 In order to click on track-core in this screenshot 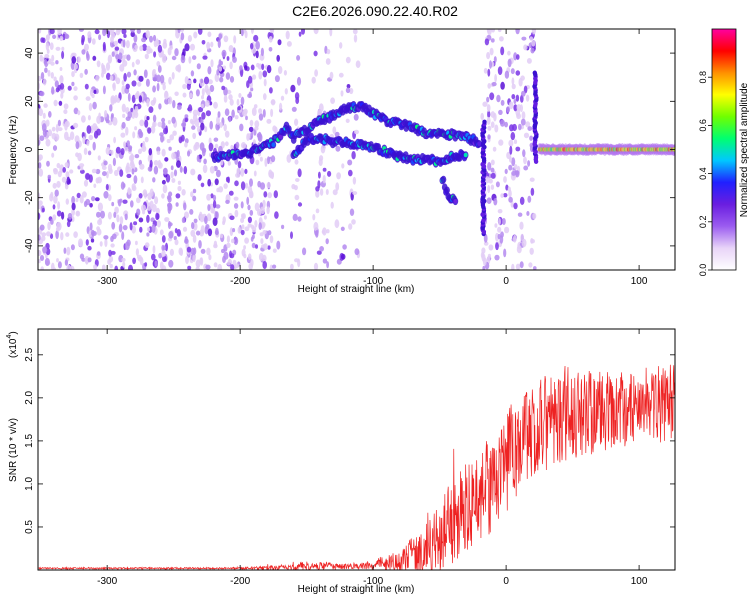, I will do `click(273, 144)`.